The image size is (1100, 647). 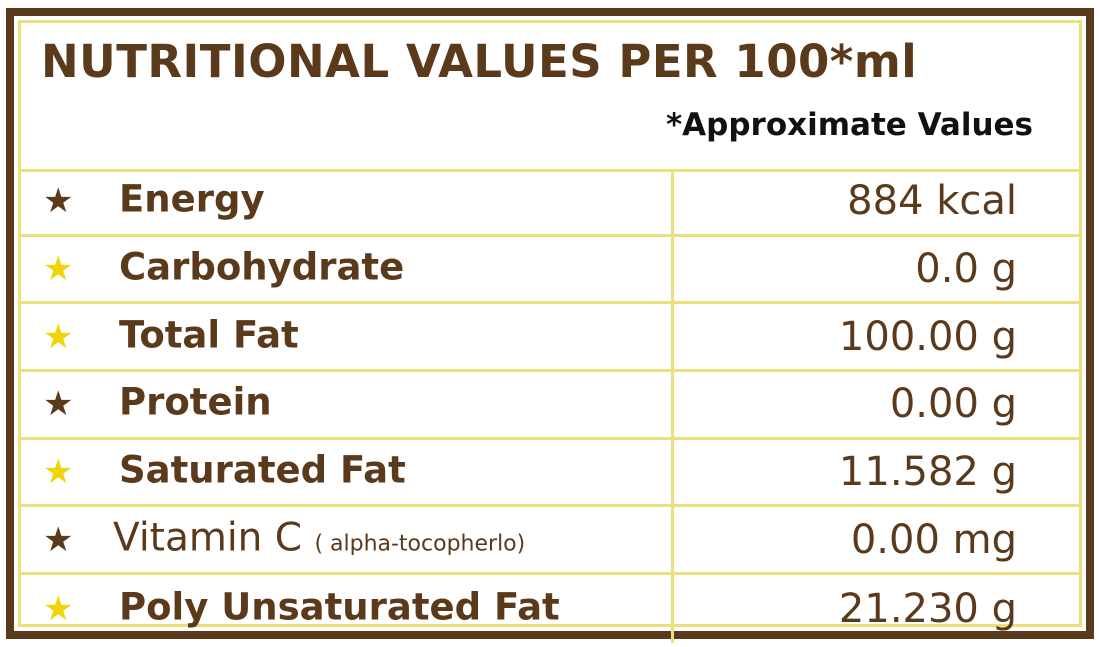 I want to click on nutrient-label-cell: ★ Carbohydrate, so click(x=347, y=269).